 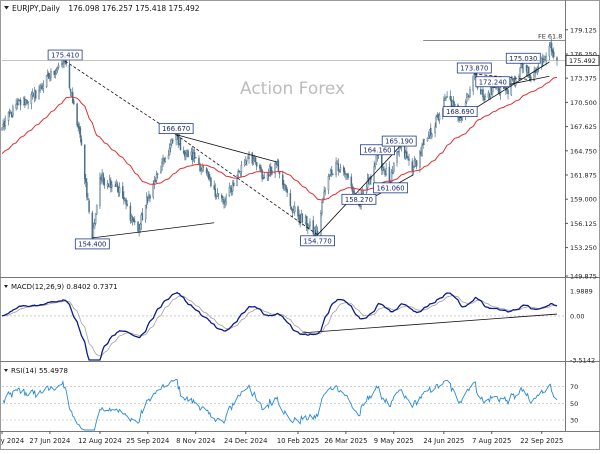 I want to click on price-label-text: 165.190, so click(x=399, y=142).